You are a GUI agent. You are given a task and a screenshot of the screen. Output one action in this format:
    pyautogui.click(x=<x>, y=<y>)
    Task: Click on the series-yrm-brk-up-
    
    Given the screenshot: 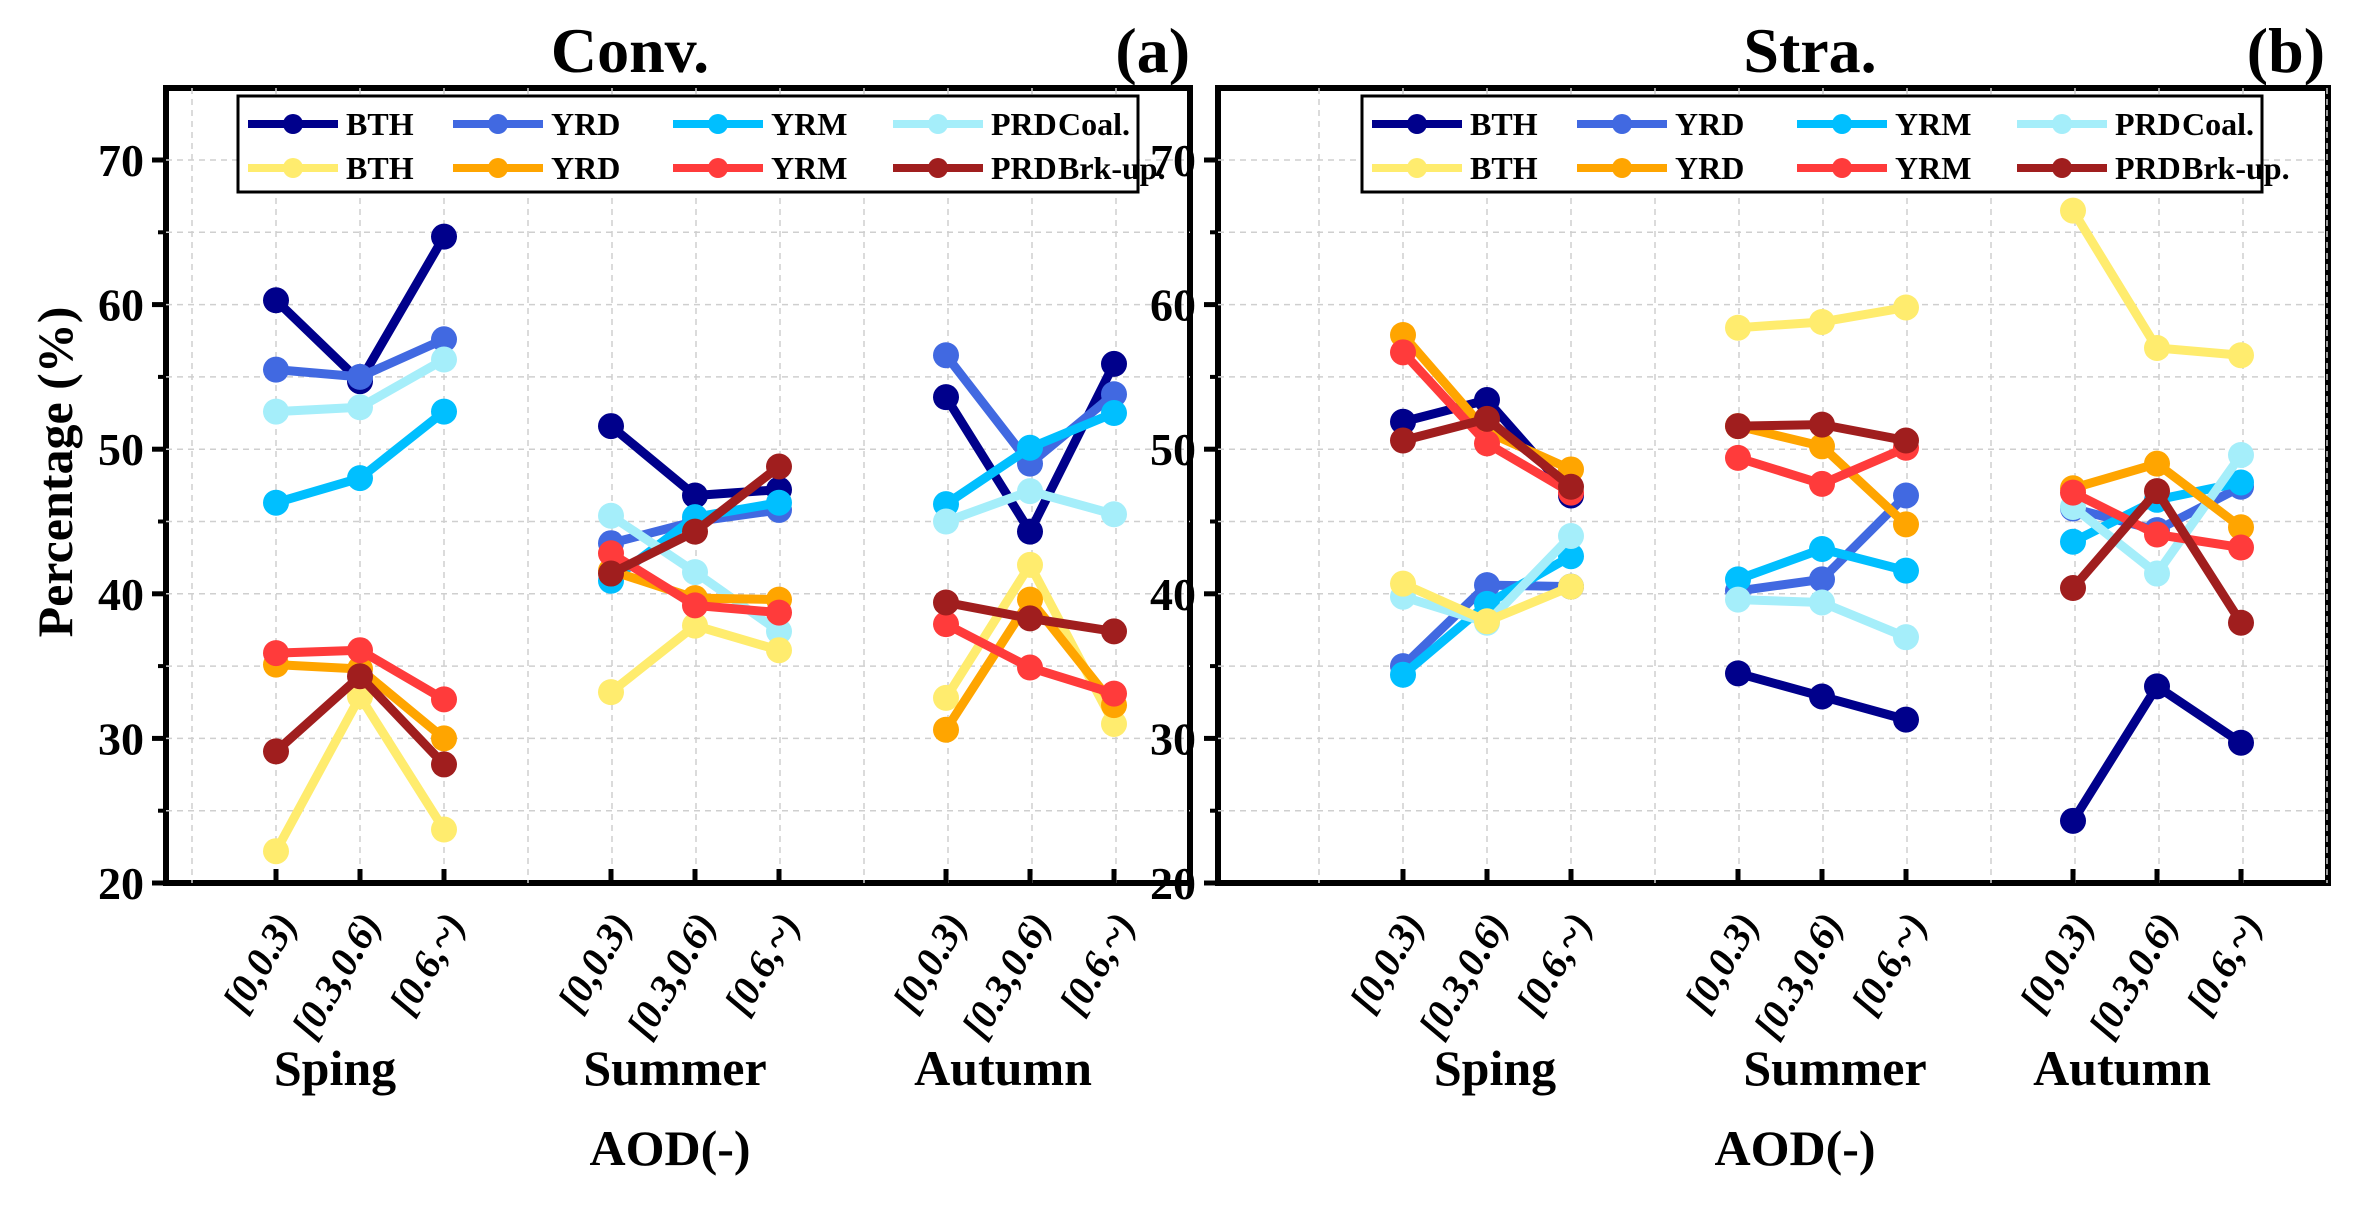 What is the action you would take?
    pyautogui.click(x=695, y=626)
    